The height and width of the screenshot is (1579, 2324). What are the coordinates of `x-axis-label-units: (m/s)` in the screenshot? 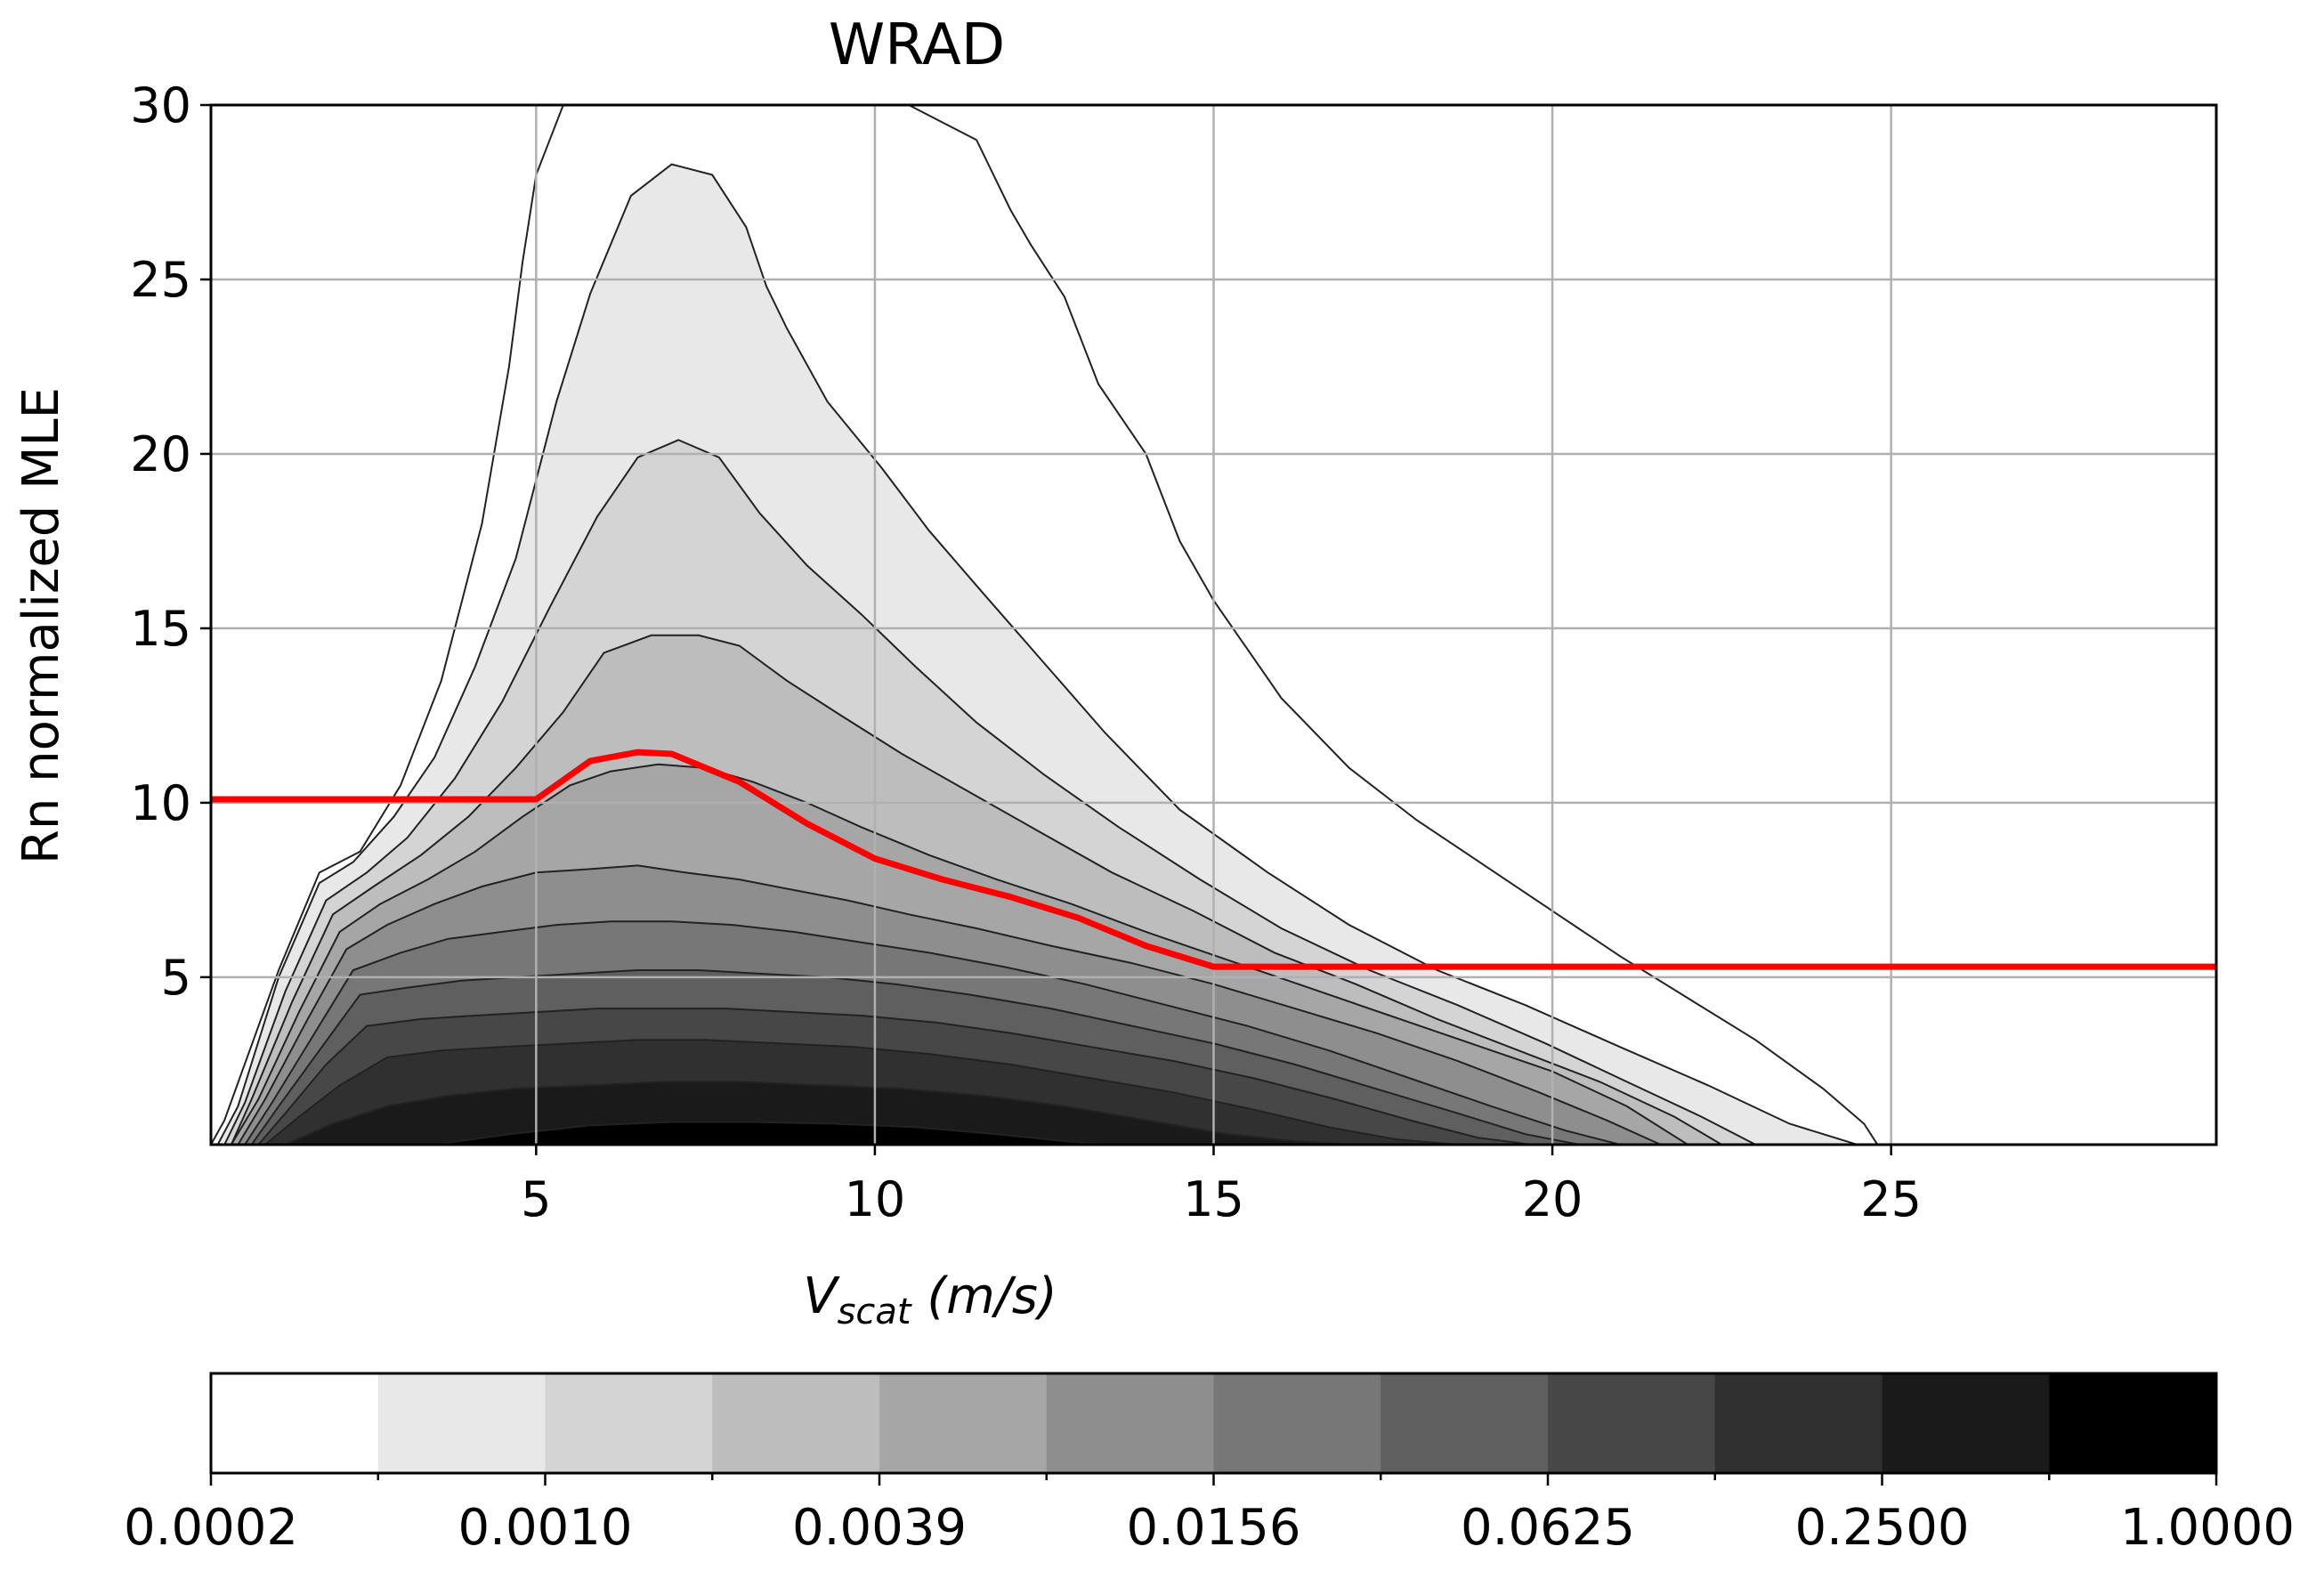 It's located at (992, 1296).